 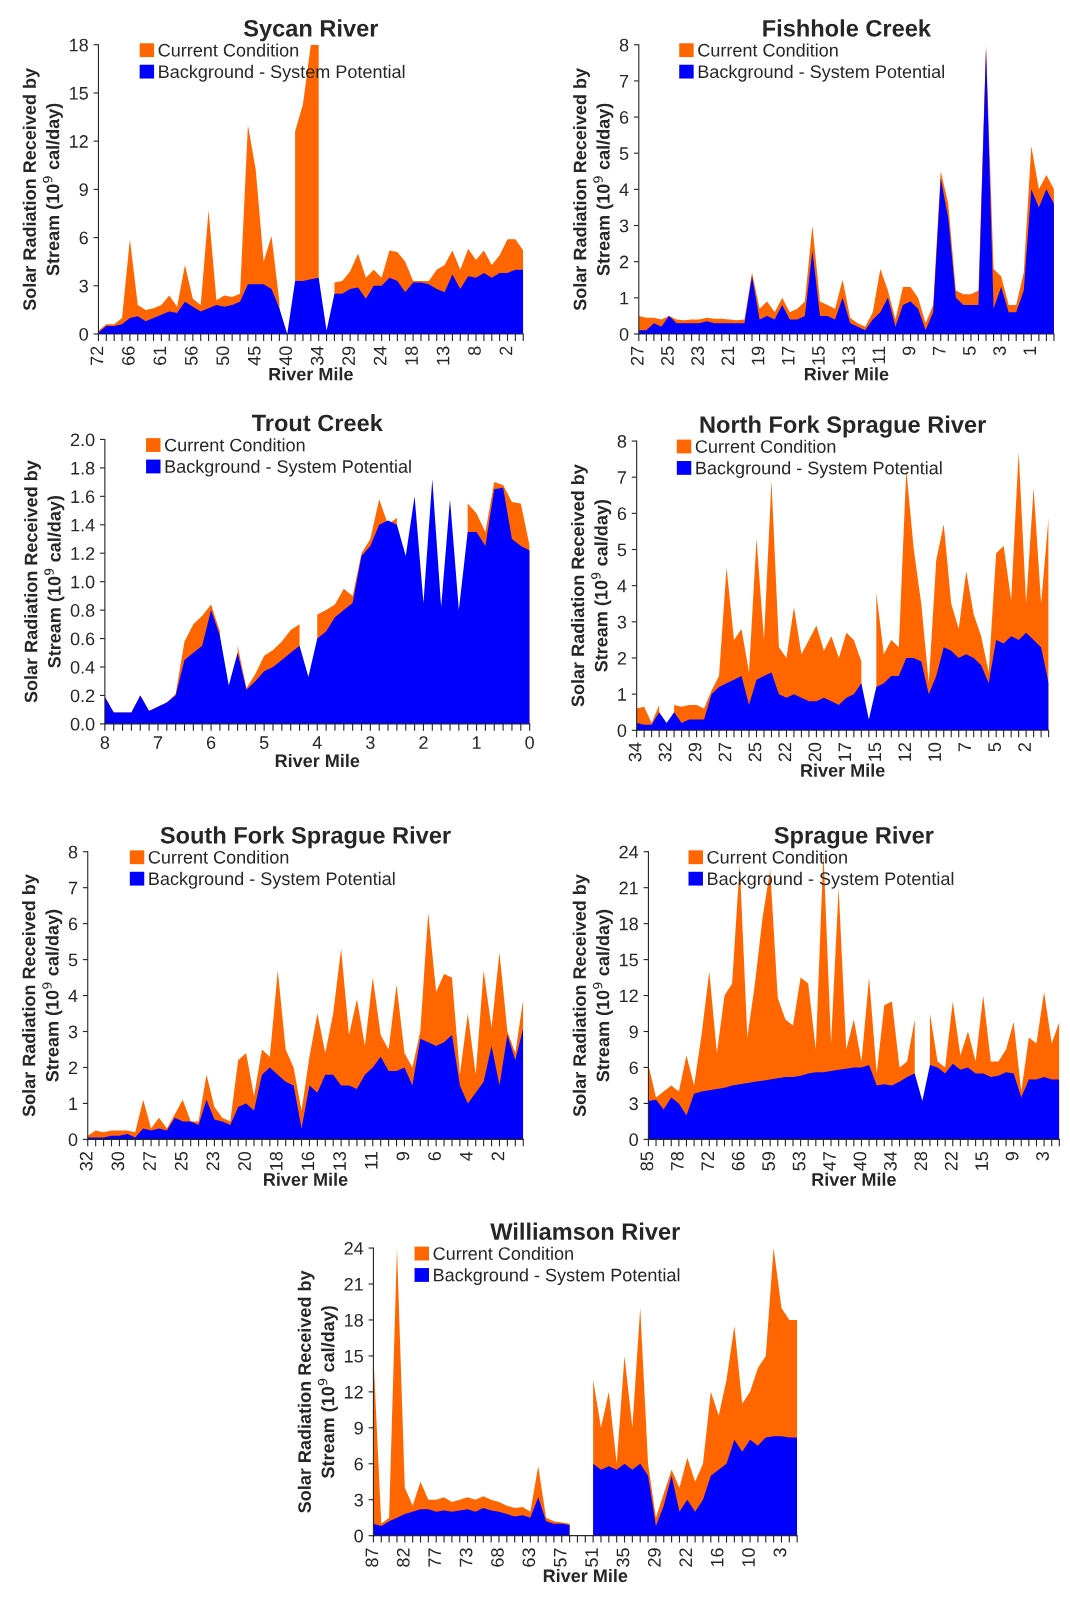 I want to click on x-tick-label: 78, so click(x=677, y=1161).